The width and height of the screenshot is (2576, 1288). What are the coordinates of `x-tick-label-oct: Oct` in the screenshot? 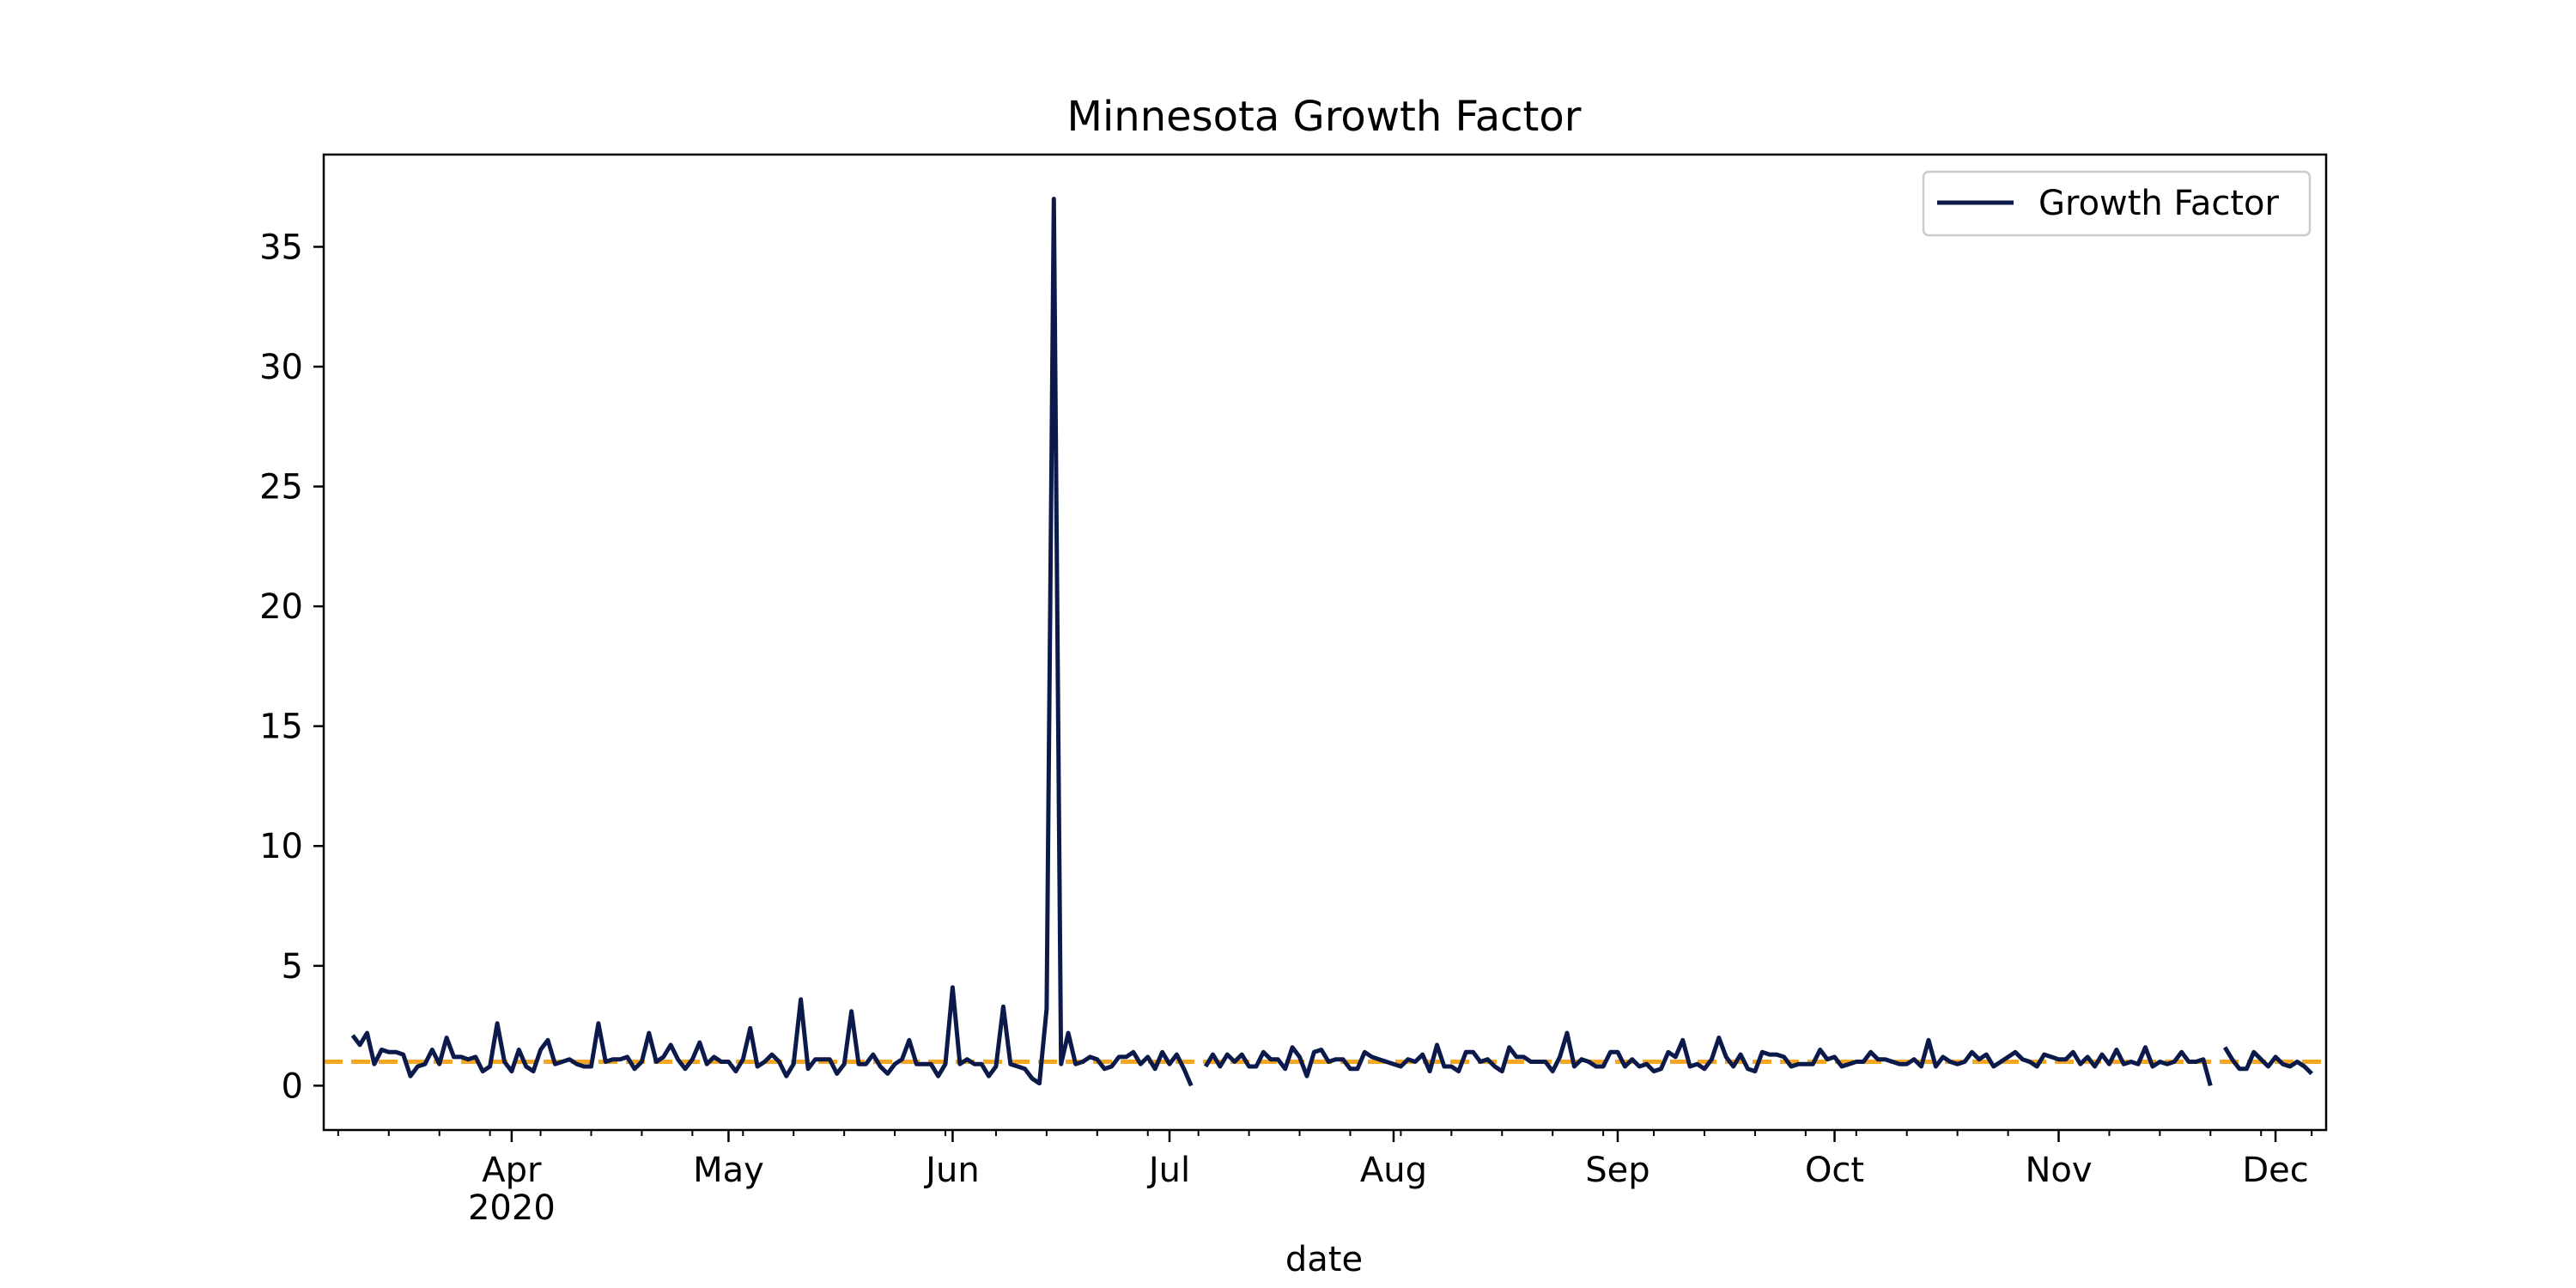 It's located at (1835, 1170).